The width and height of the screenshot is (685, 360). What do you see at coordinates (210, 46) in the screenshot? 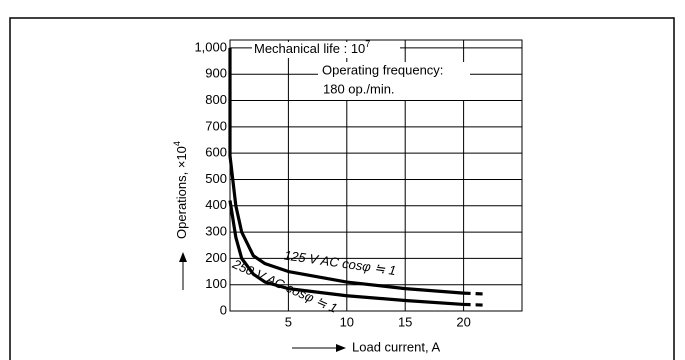
I see `y-tick-label: 1,000` at bounding box center [210, 46].